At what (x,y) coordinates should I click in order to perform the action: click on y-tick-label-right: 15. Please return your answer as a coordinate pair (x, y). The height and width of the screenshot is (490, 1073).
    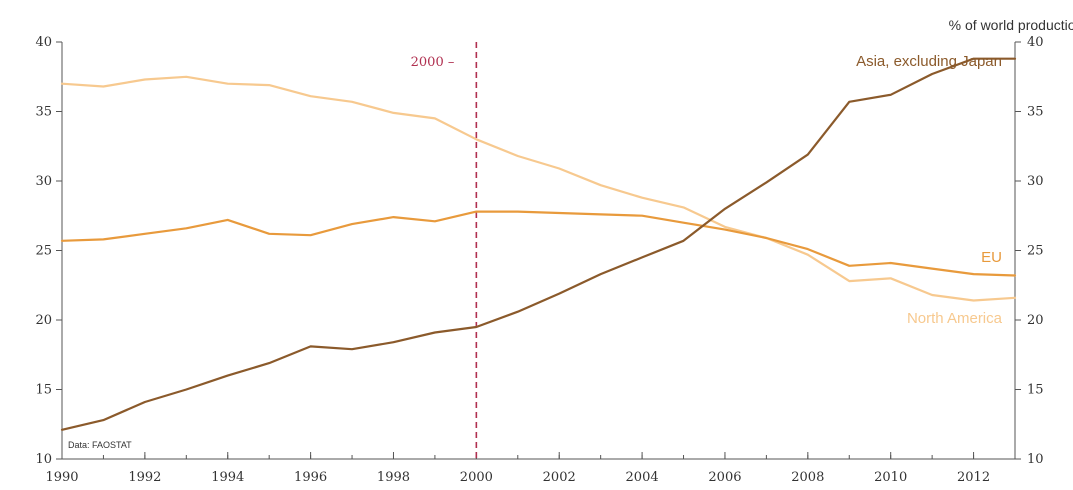
    Looking at the image, I should click on (1035, 390).